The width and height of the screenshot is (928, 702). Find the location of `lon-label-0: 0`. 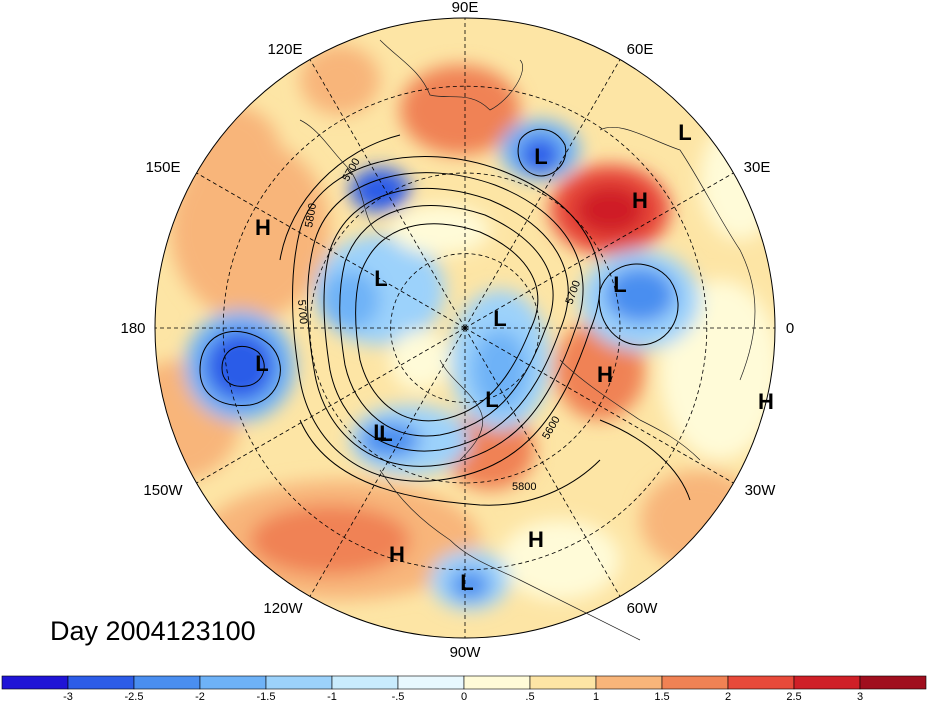

lon-label-0: 0 is located at coordinates (790, 328).